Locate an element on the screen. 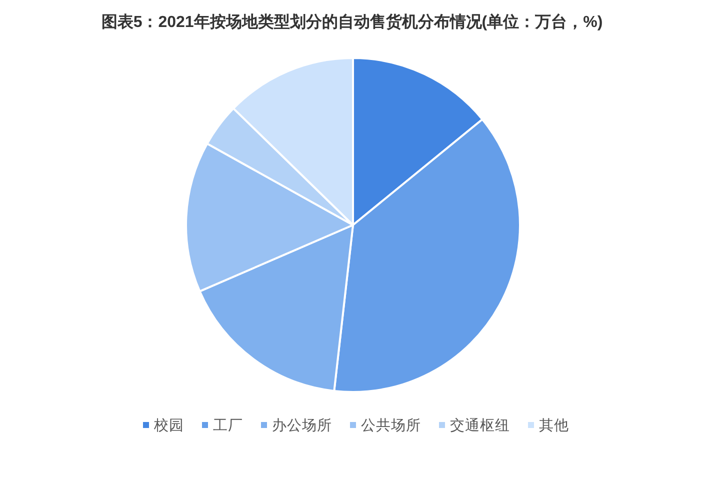 This screenshot has height=489, width=704. title: 图表5：2021年按场地类型划分的自动售货机分布情况(单位：万台，%) is located at coordinates (352, 22).